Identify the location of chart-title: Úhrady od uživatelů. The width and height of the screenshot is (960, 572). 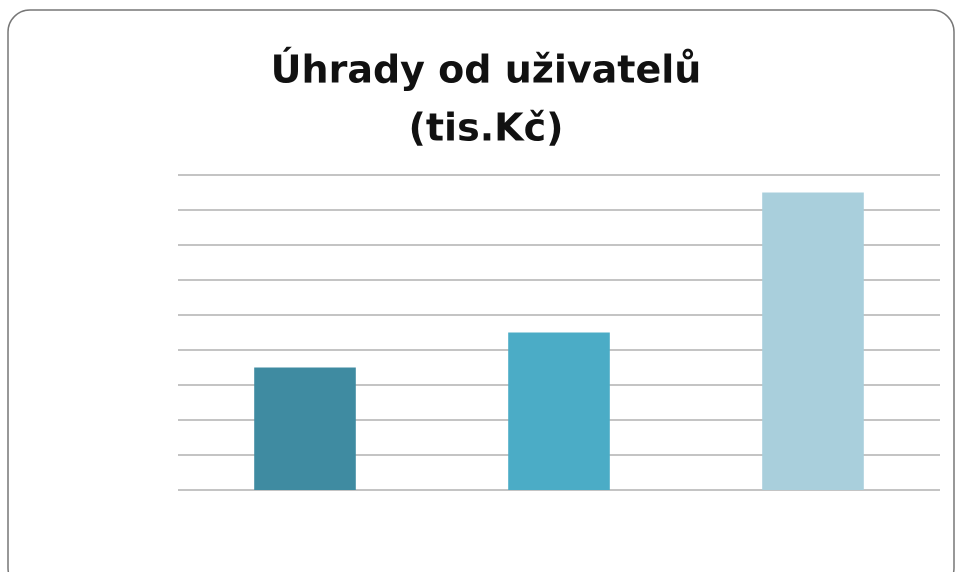
(486, 70).